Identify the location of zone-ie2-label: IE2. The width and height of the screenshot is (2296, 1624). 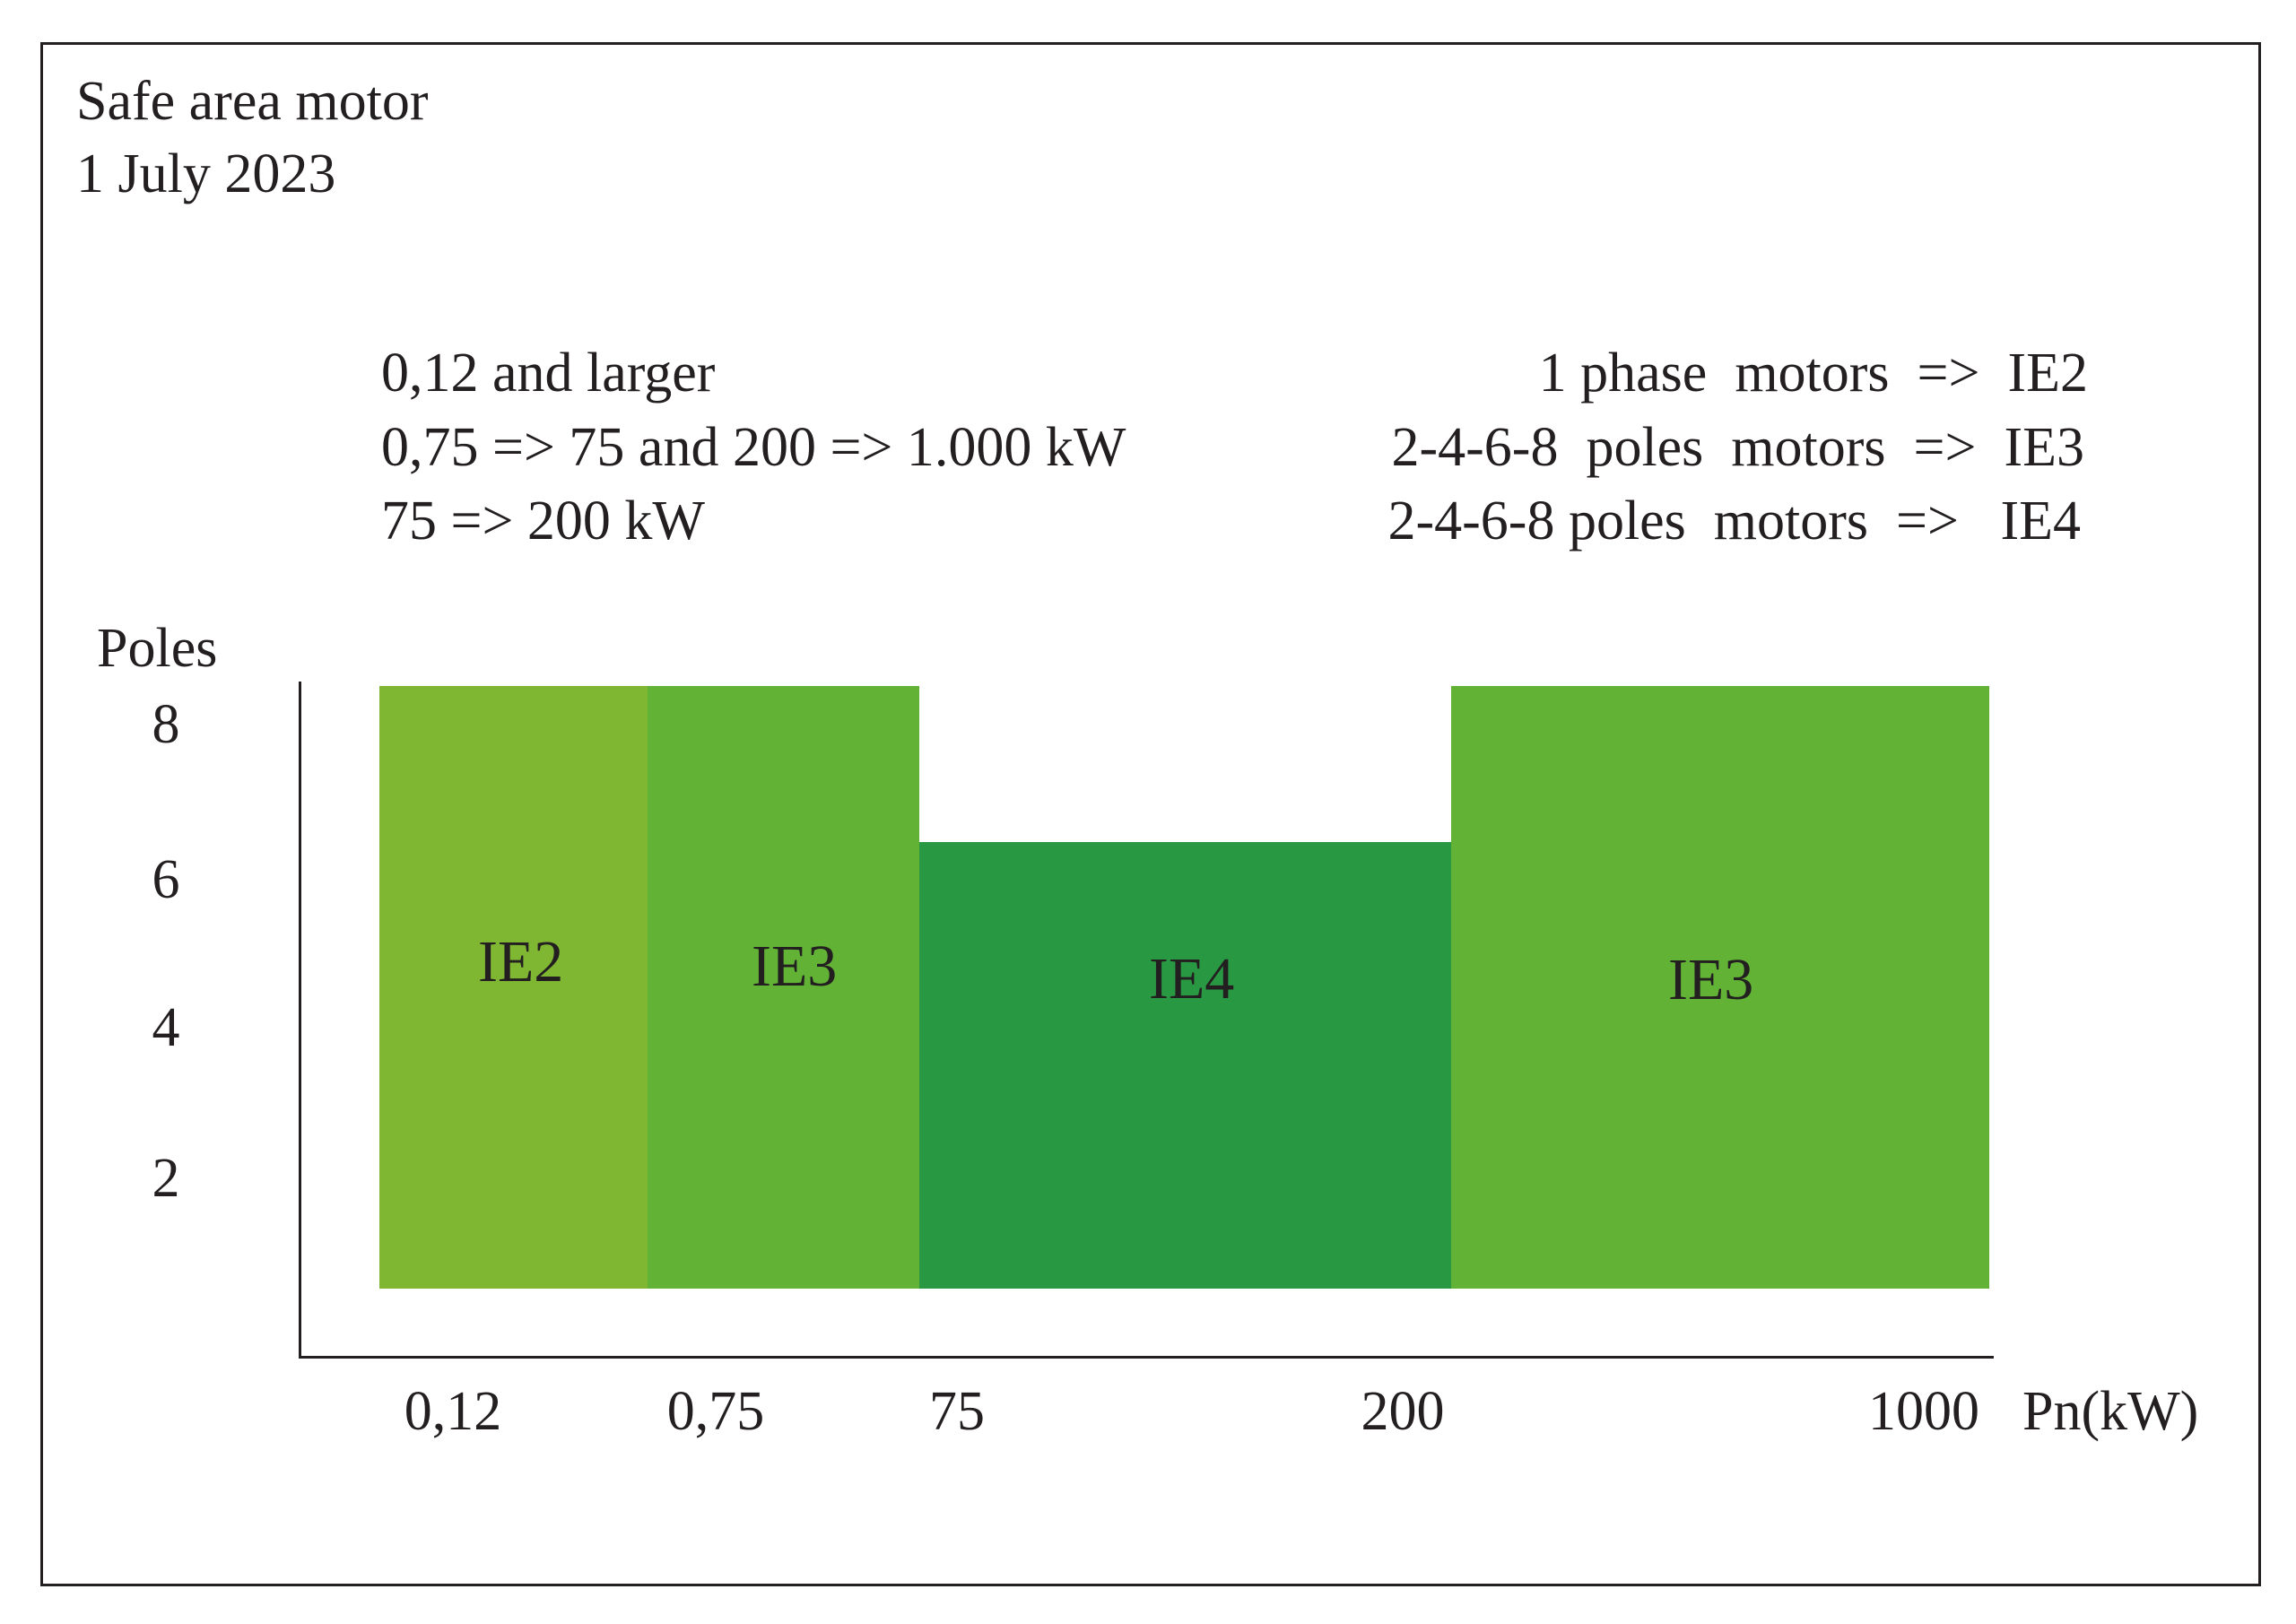
(521, 961).